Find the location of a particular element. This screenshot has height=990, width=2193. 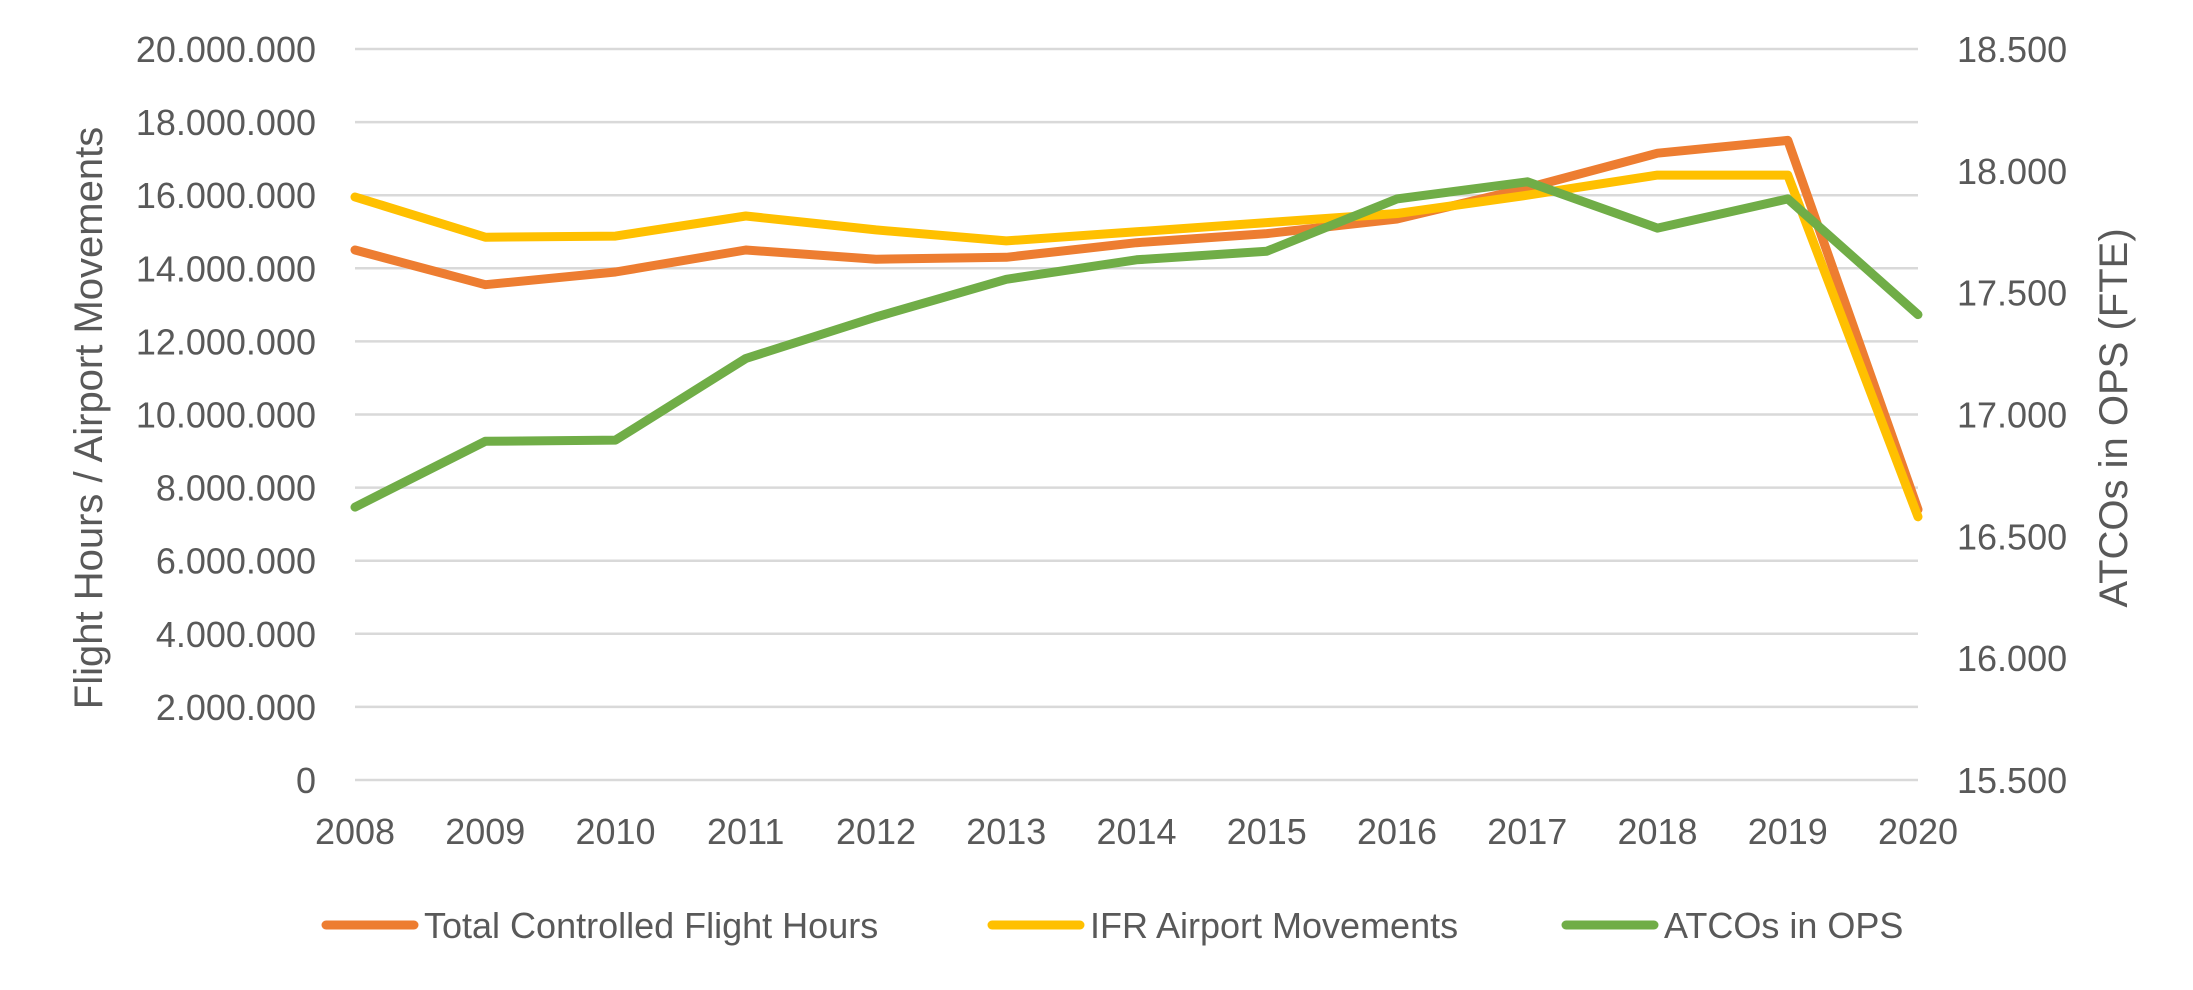

left-axis-title: Flight Hours / Airport Movements is located at coordinates (89, 418).